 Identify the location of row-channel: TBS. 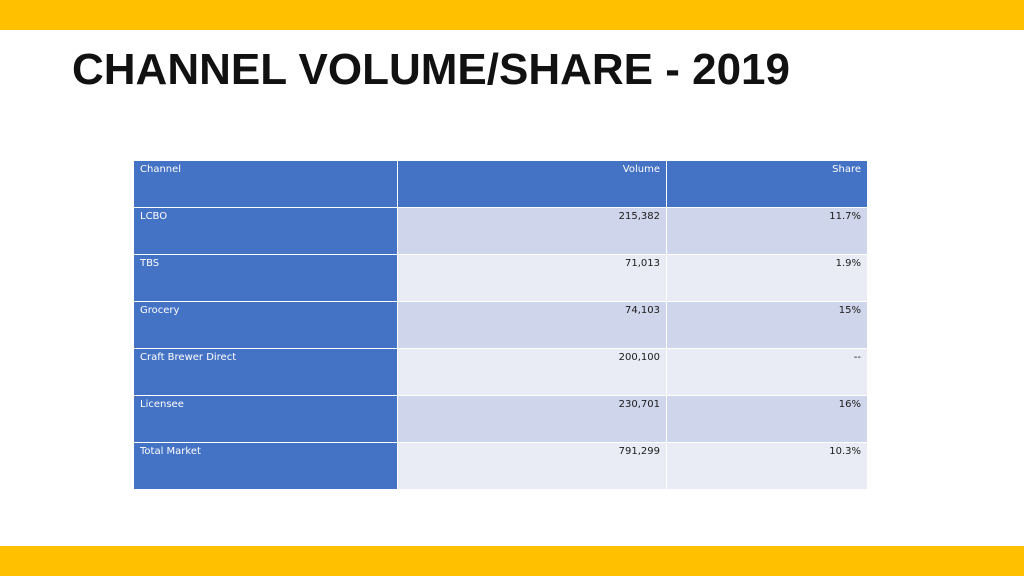
(265, 278).